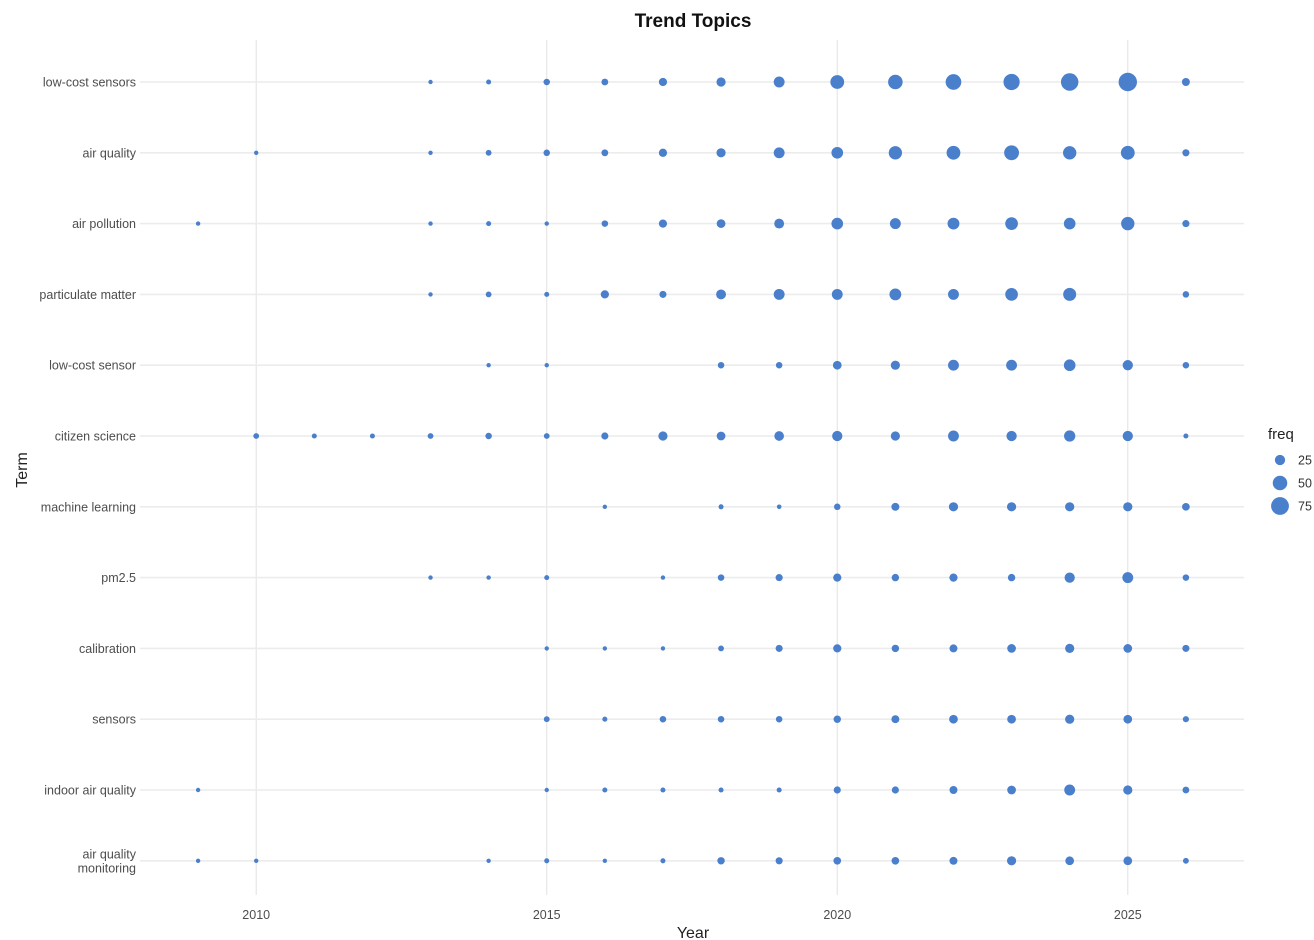 Image resolution: width=1314 pixels, height=940 pixels. I want to click on y-tick-label: machine learning, so click(88, 507).